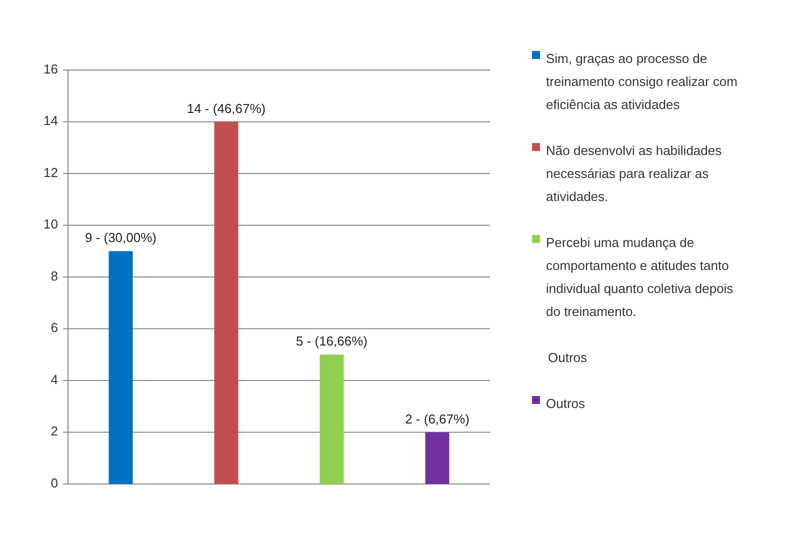 The image size is (792, 535). What do you see at coordinates (226, 108) in the screenshot?
I see `data-label: 14 - (46,67%)` at bounding box center [226, 108].